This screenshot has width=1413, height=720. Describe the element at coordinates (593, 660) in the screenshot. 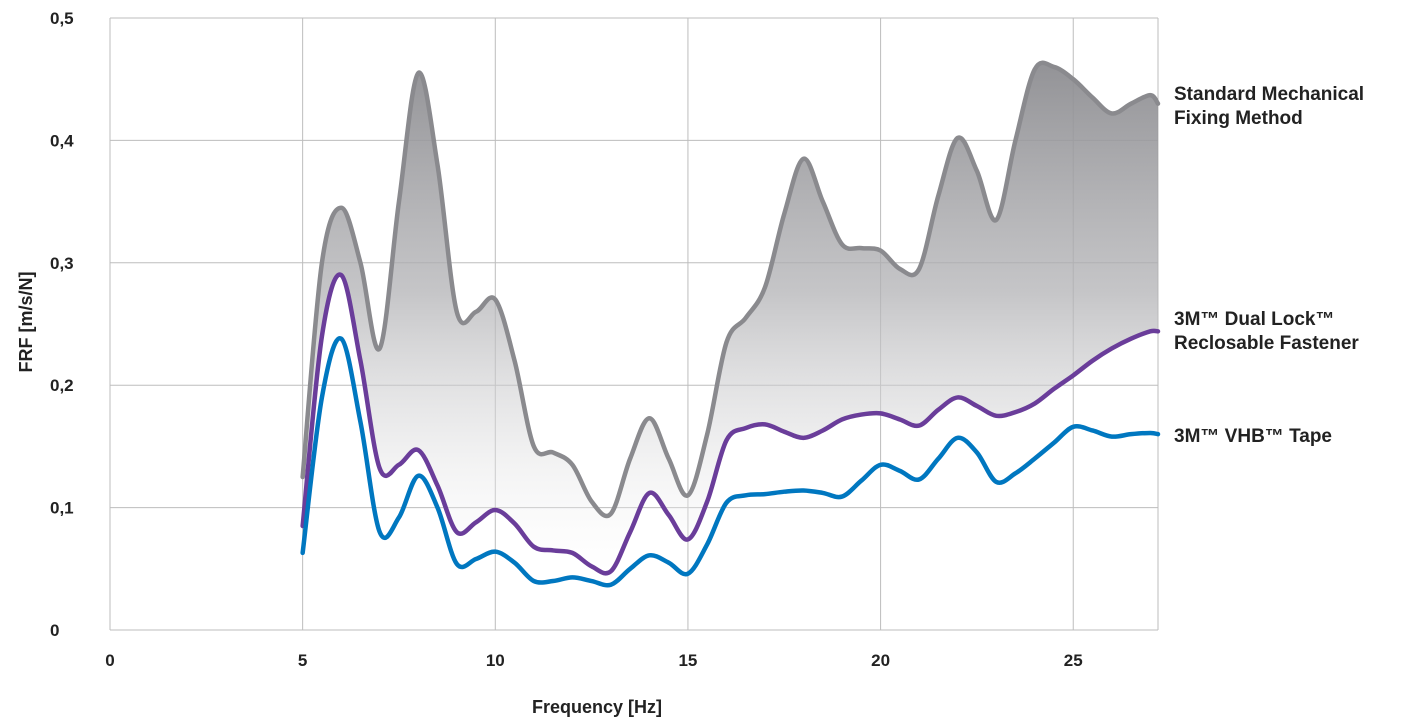

I see `x-tick-labels: 0 5 10 15 20 25` at that location.